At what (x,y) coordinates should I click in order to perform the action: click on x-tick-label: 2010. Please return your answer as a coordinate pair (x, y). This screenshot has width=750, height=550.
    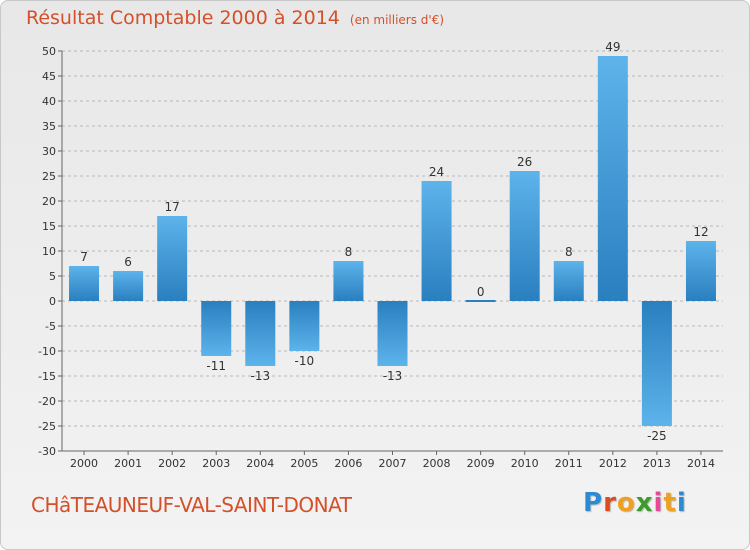
    Looking at the image, I should click on (525, 463).